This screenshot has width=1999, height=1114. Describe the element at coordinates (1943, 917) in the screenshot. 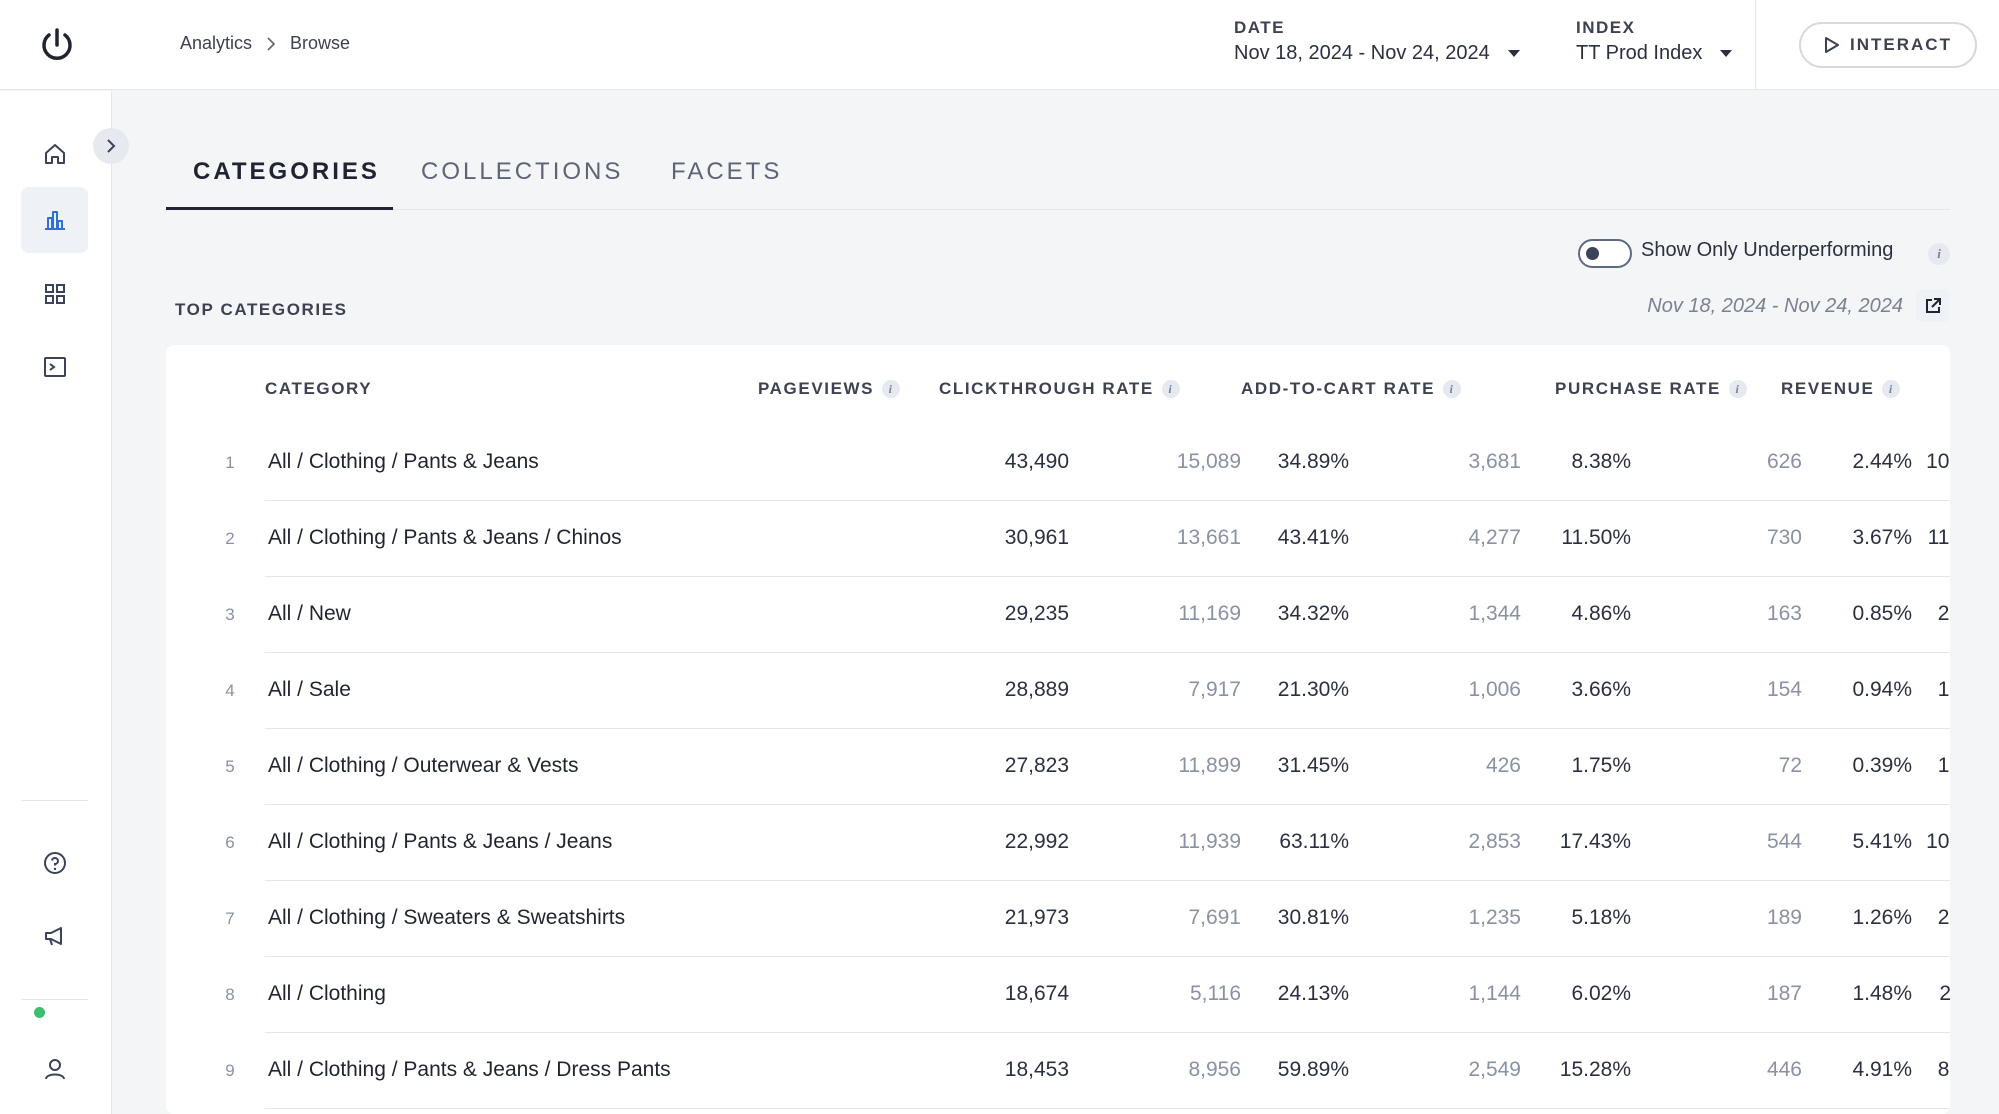

I see `row-revenue: 28,626` at that location.